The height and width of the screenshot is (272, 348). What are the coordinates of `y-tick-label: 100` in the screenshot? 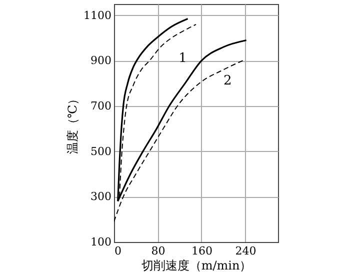 It's located at (101, 242).